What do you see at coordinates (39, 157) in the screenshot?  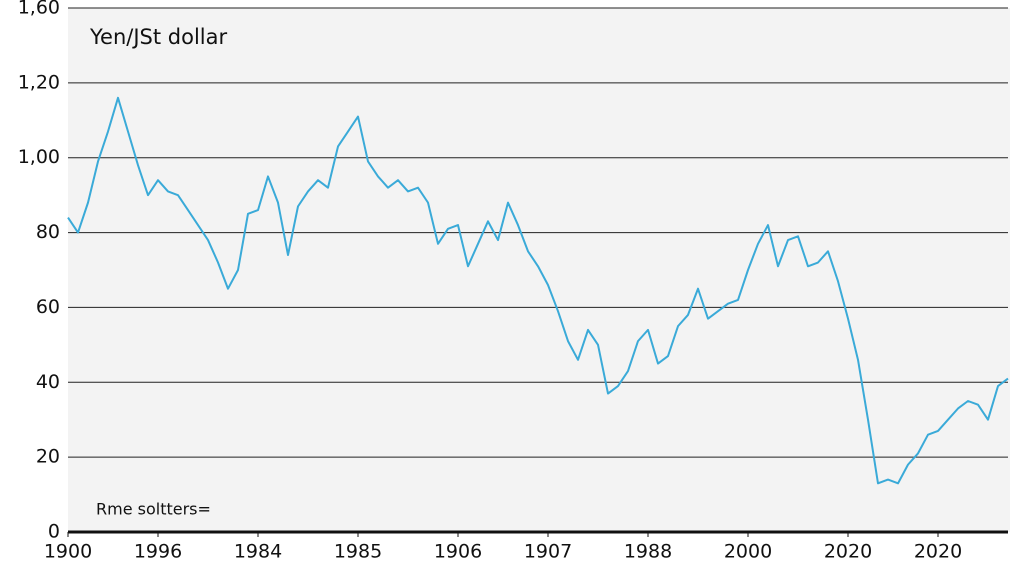 I see `y-tick-label: 1,00` at bounding box center [39, 157].